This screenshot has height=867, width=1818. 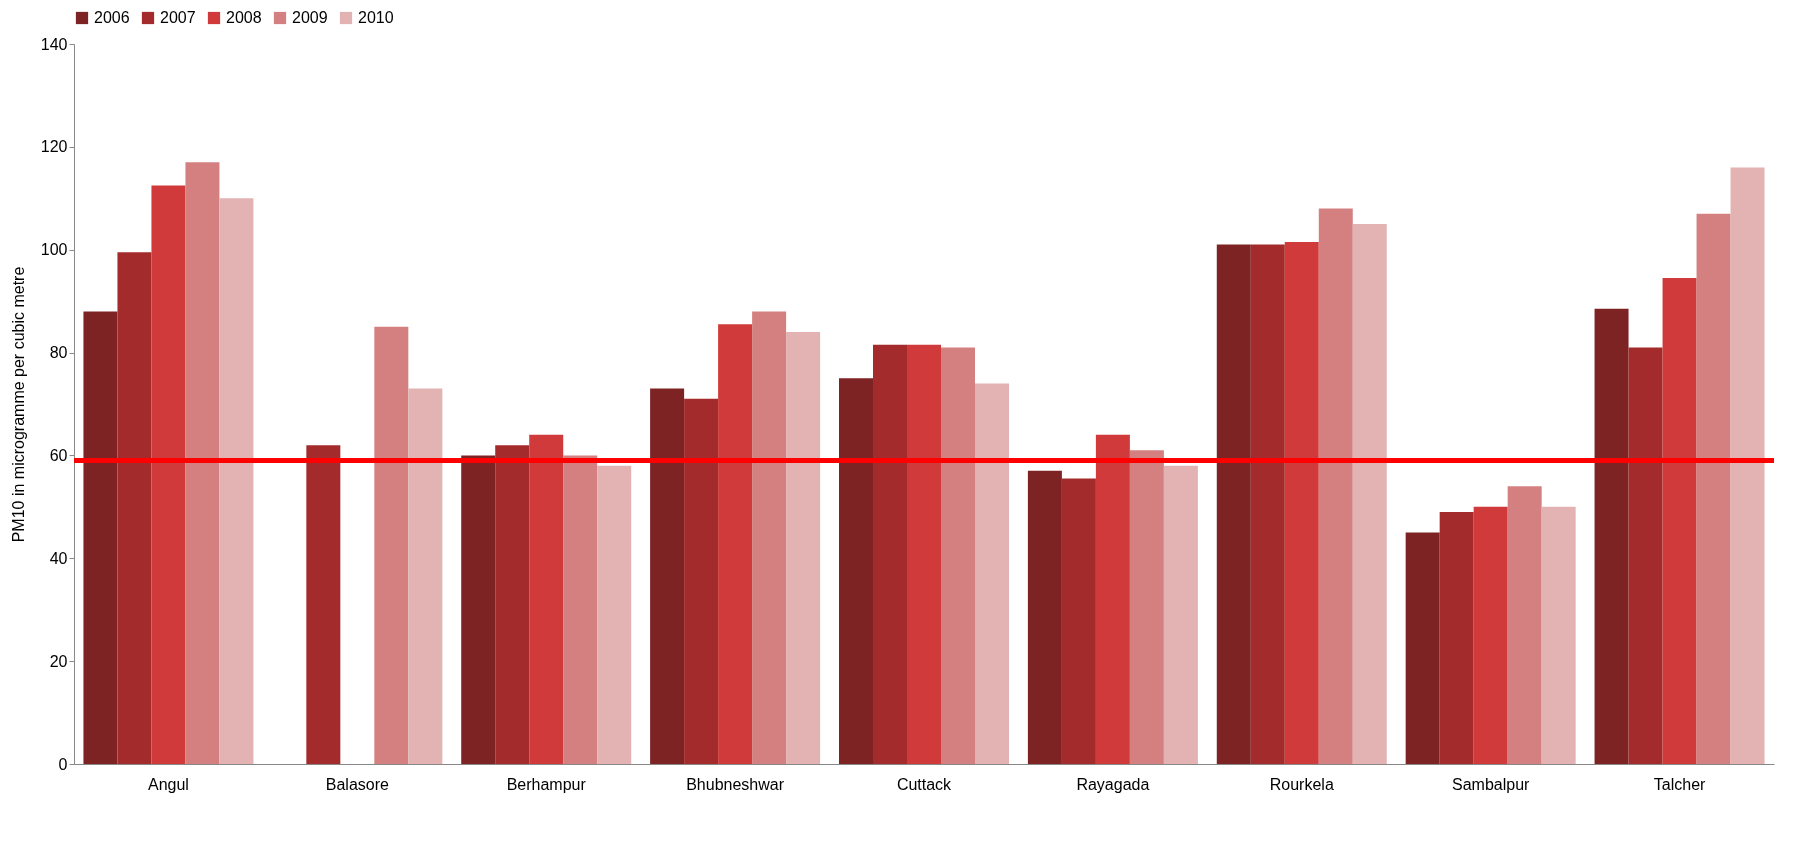 I want to click on x-tick-label: Berhampur, so click(x=546, y=784).